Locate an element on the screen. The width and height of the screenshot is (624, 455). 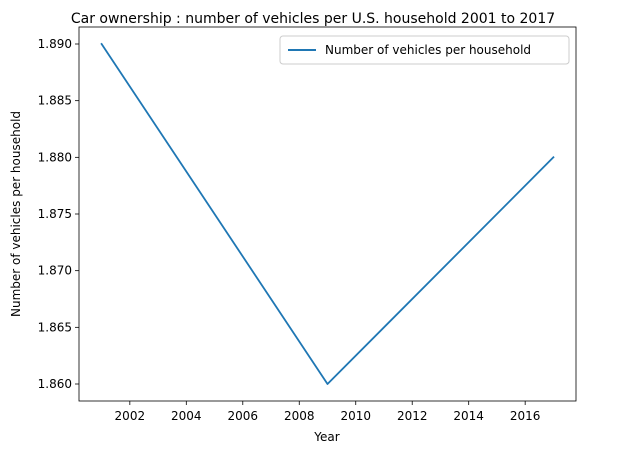
y-tick-label: 1.890 is located at coordinates (55, 44).